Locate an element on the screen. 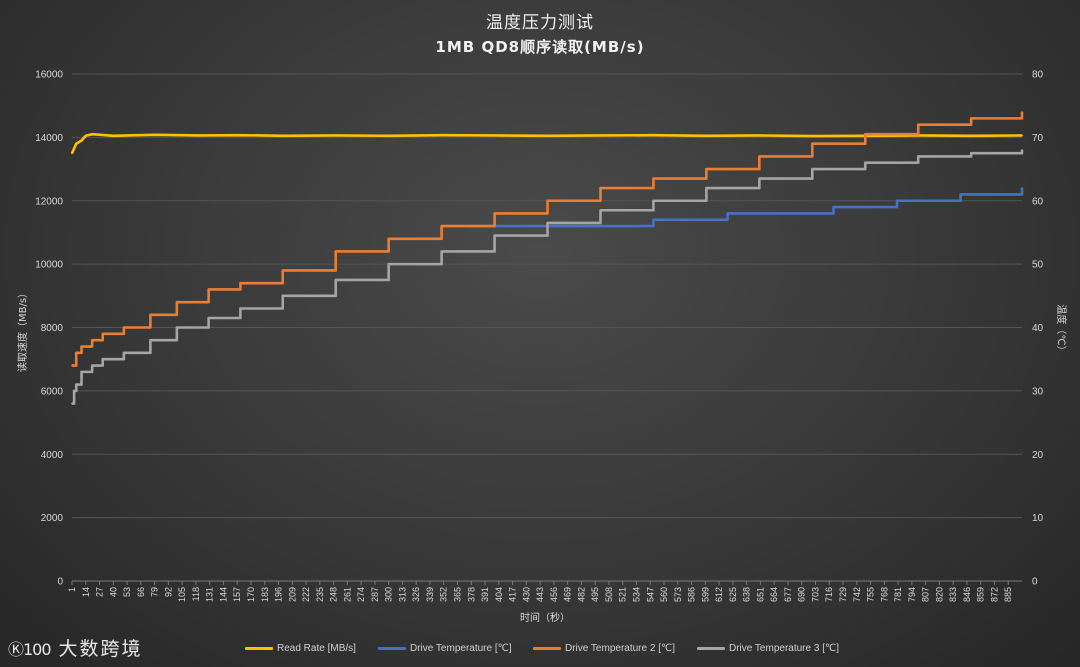 This screenshot has width=1080, height=667. y-tick-left: 6000 is located at coordinates (52, 391).